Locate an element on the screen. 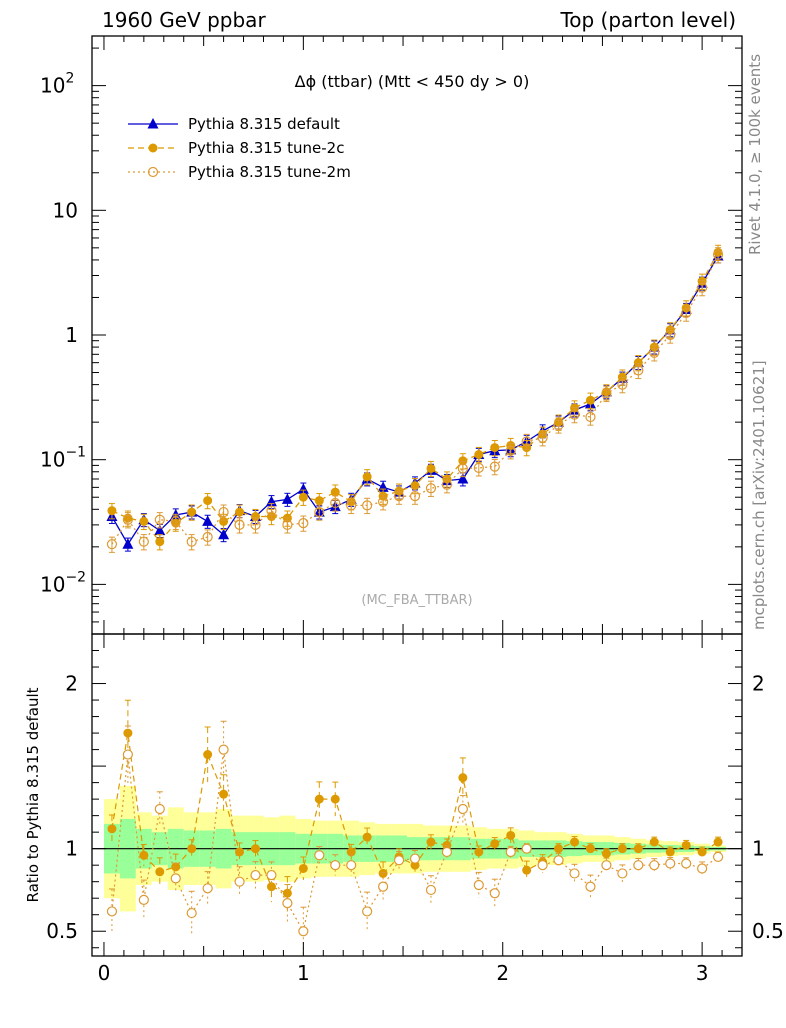  legend-label: Pythia 8.315 default is located at coordinates (264, 124).